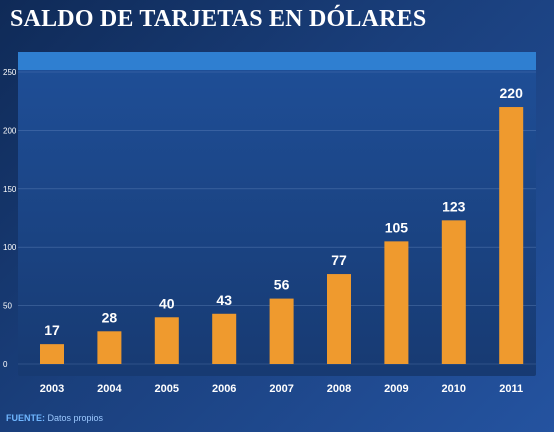 The width and height of the screenshot is (554, 432). Describe the element at coordinates (110, 317) in the screenshot. I see `data-label-2004: 28` at that location.